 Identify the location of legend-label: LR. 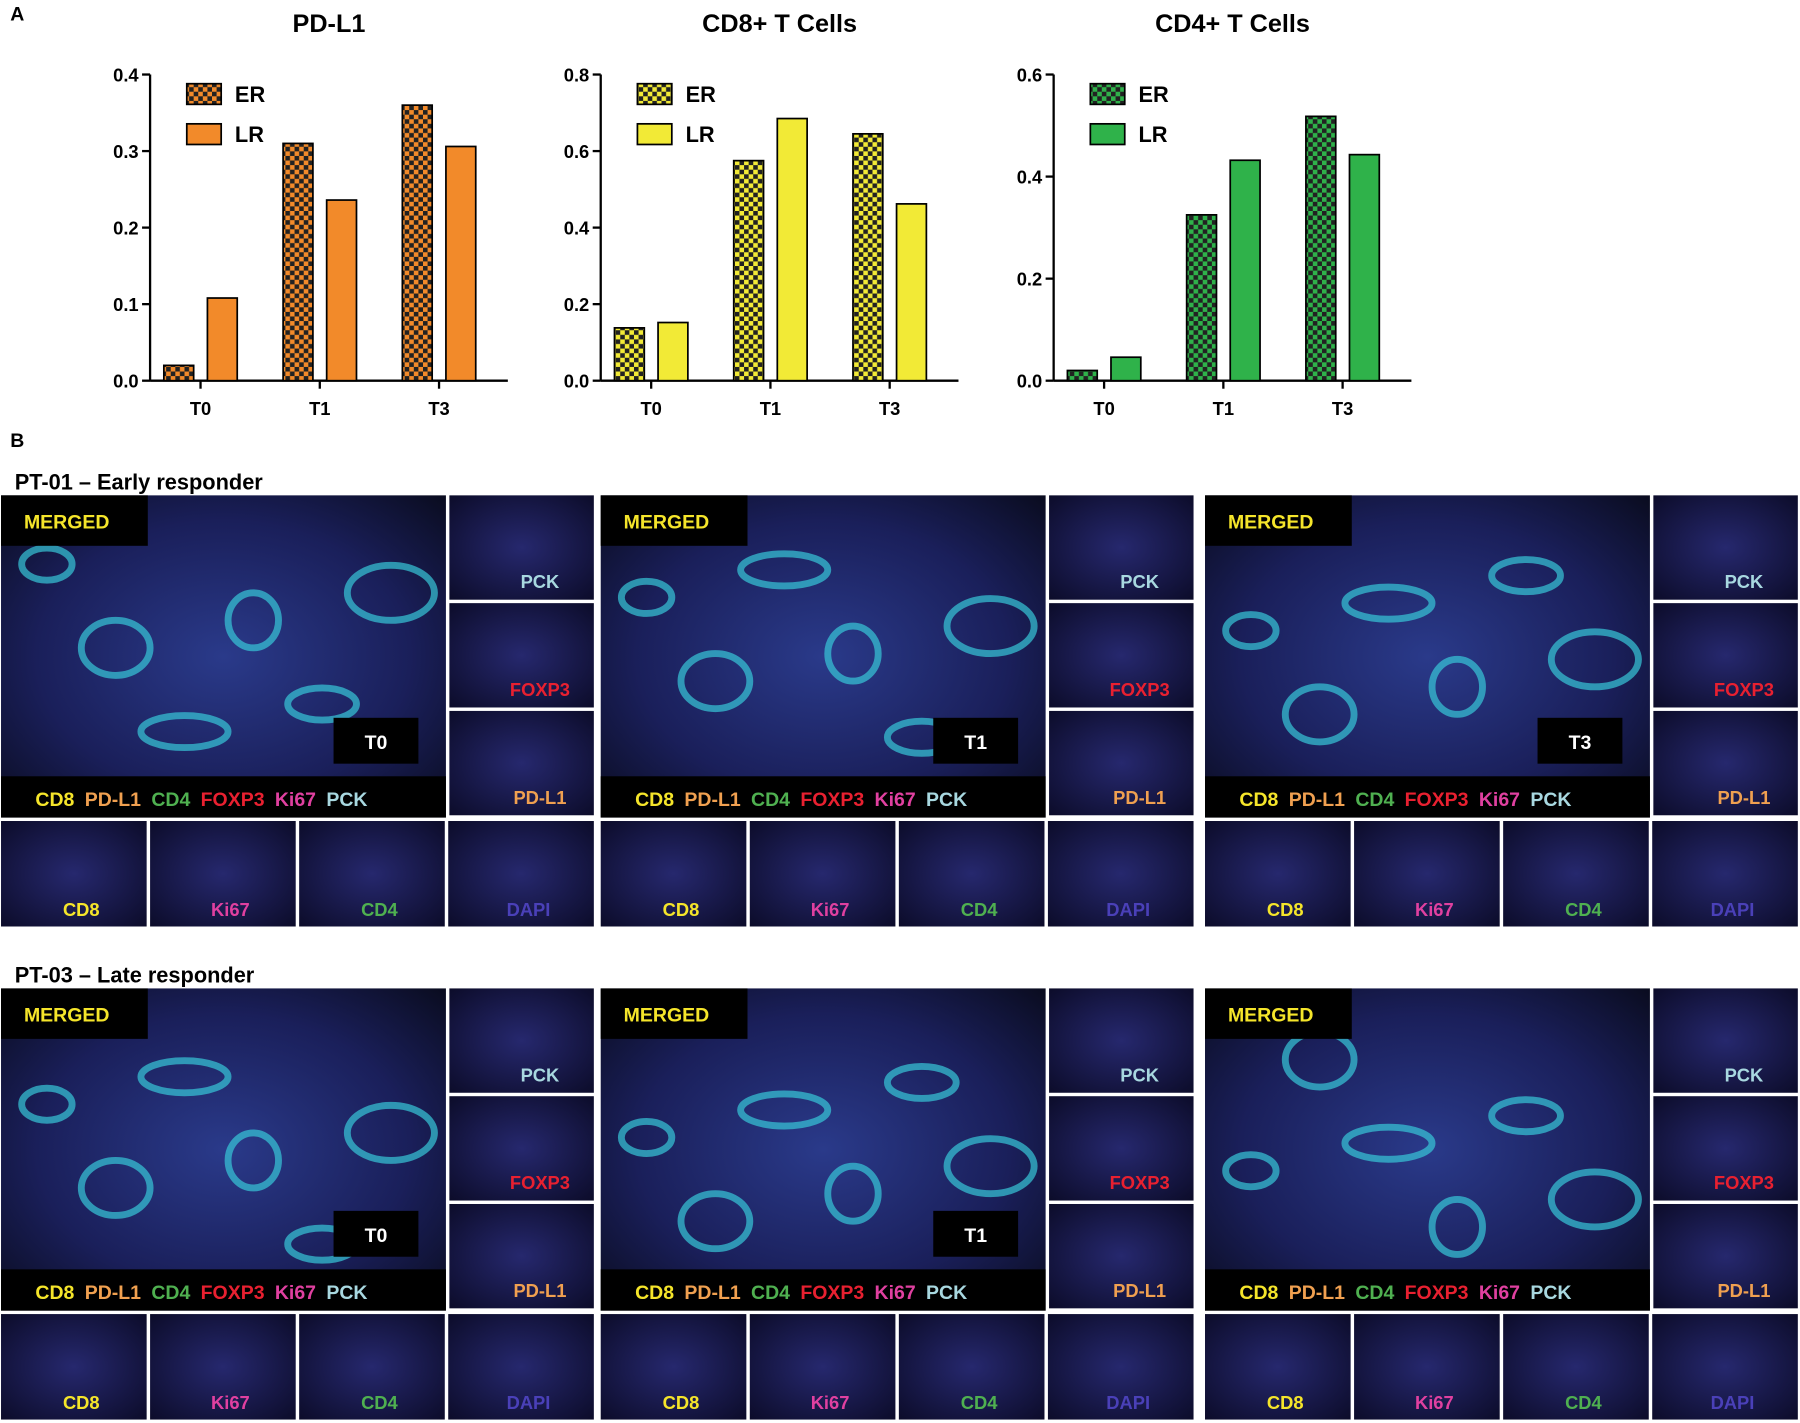
(1153, 134).